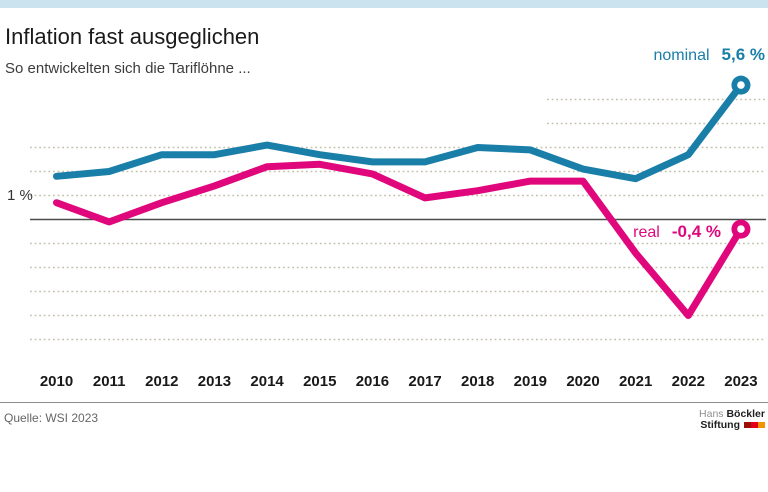 Image resolution: width=768 pixels, height=492 pixels. What do you see at coordinates (267, 381) in the screenshot?
I see `x-axis-label-2014: 2014` at bounding box center [267, 381].